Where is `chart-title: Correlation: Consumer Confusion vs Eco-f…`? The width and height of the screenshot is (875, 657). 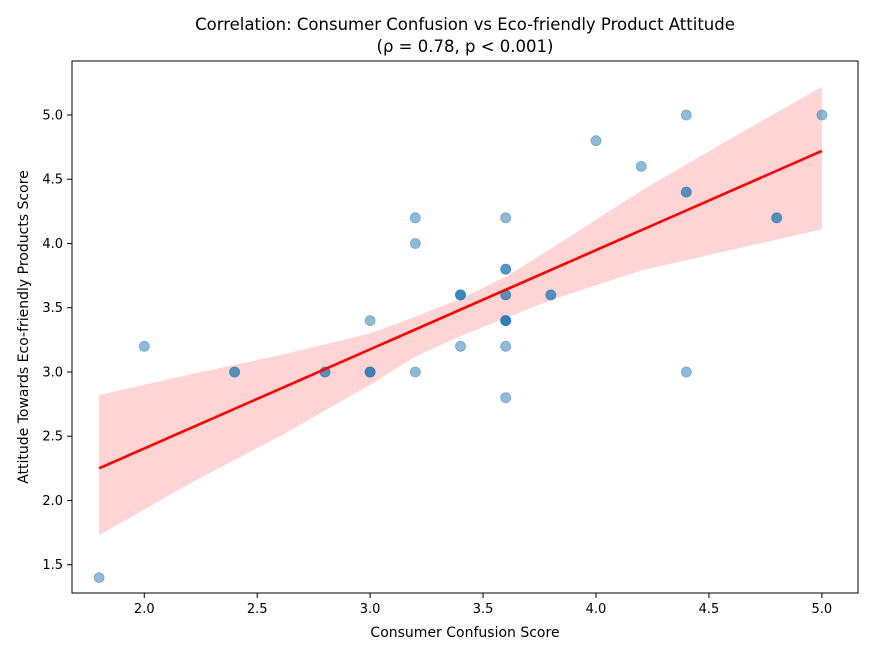 chart-title: Correlation: Consumer Confusion vs Eco-f… is located at coordinates (465, 24).